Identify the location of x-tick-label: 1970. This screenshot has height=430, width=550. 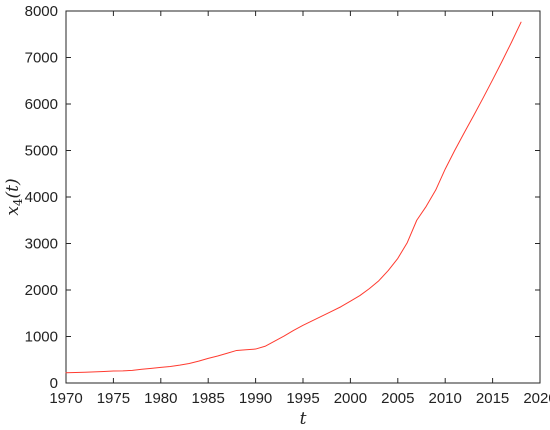
(65, 398).